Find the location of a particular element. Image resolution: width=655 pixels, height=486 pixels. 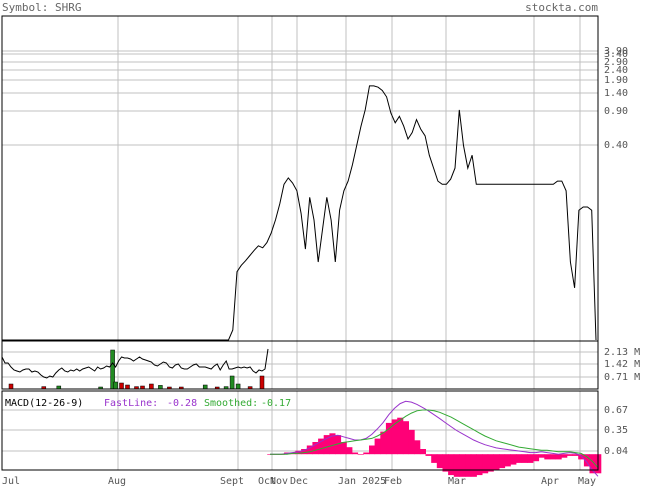

price-tick-label: 3.90 is located at coordinates (616, 51).